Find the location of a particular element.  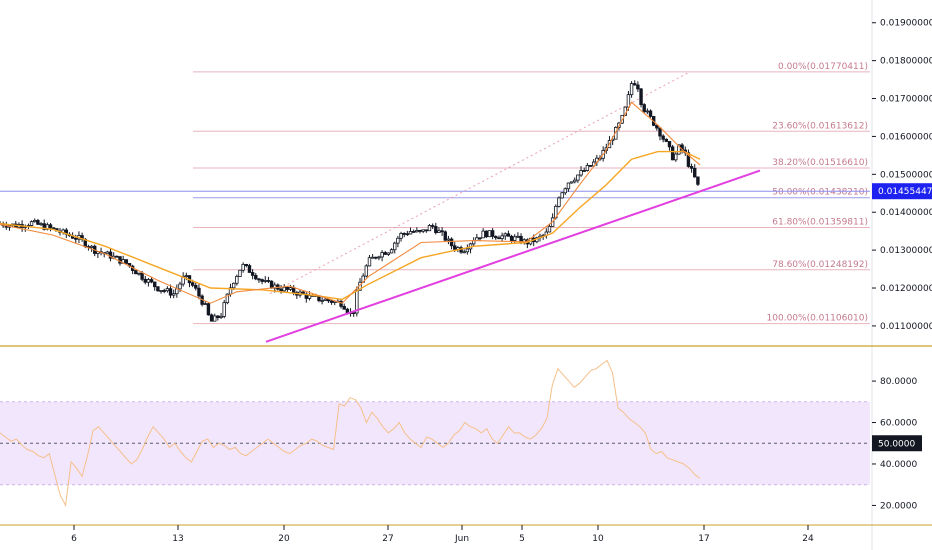

rsi-tick-label: 40.0000 is located at coordinates (898, 465).